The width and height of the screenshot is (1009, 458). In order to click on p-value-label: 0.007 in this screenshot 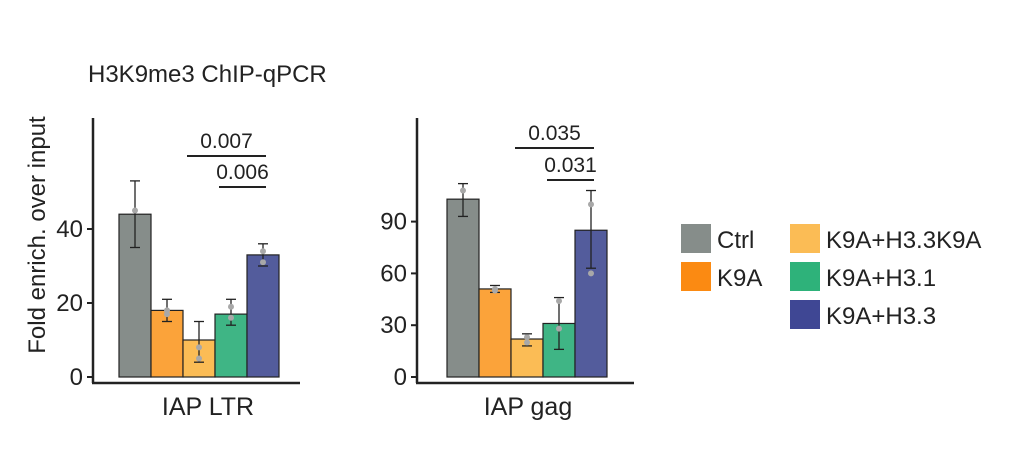, I will do `click(226, 141)`.